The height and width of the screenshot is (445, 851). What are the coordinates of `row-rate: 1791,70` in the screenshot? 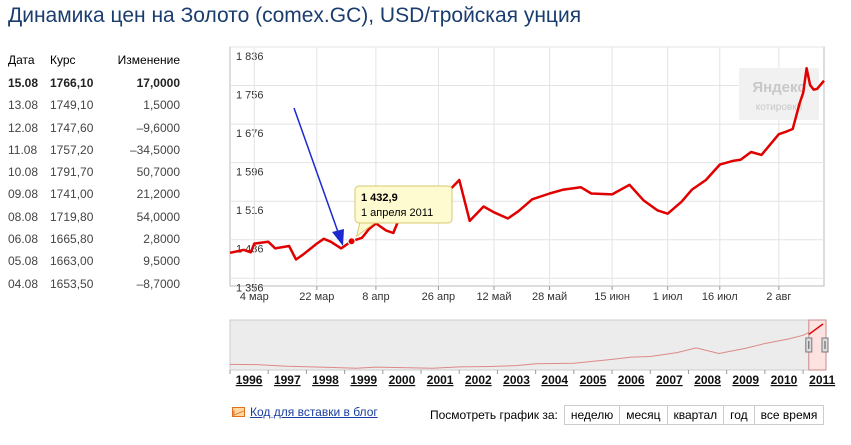 It's located at (72, 172).